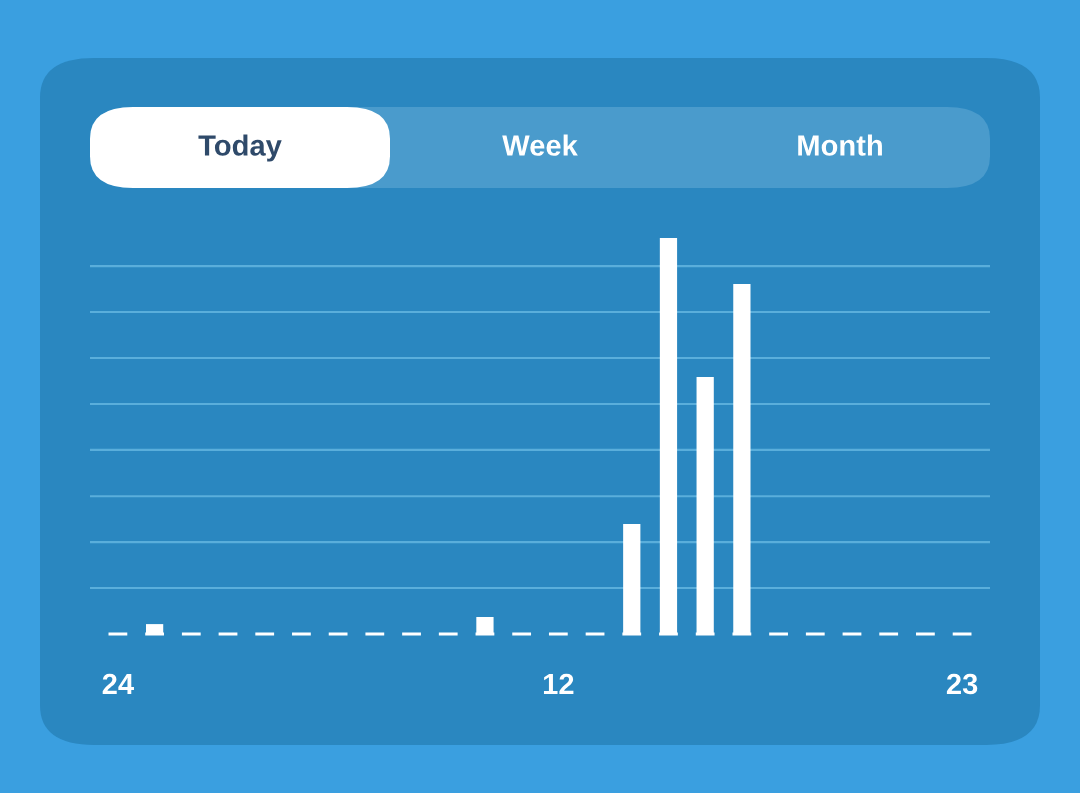  I want to click on text: Month, so click(840, 145).